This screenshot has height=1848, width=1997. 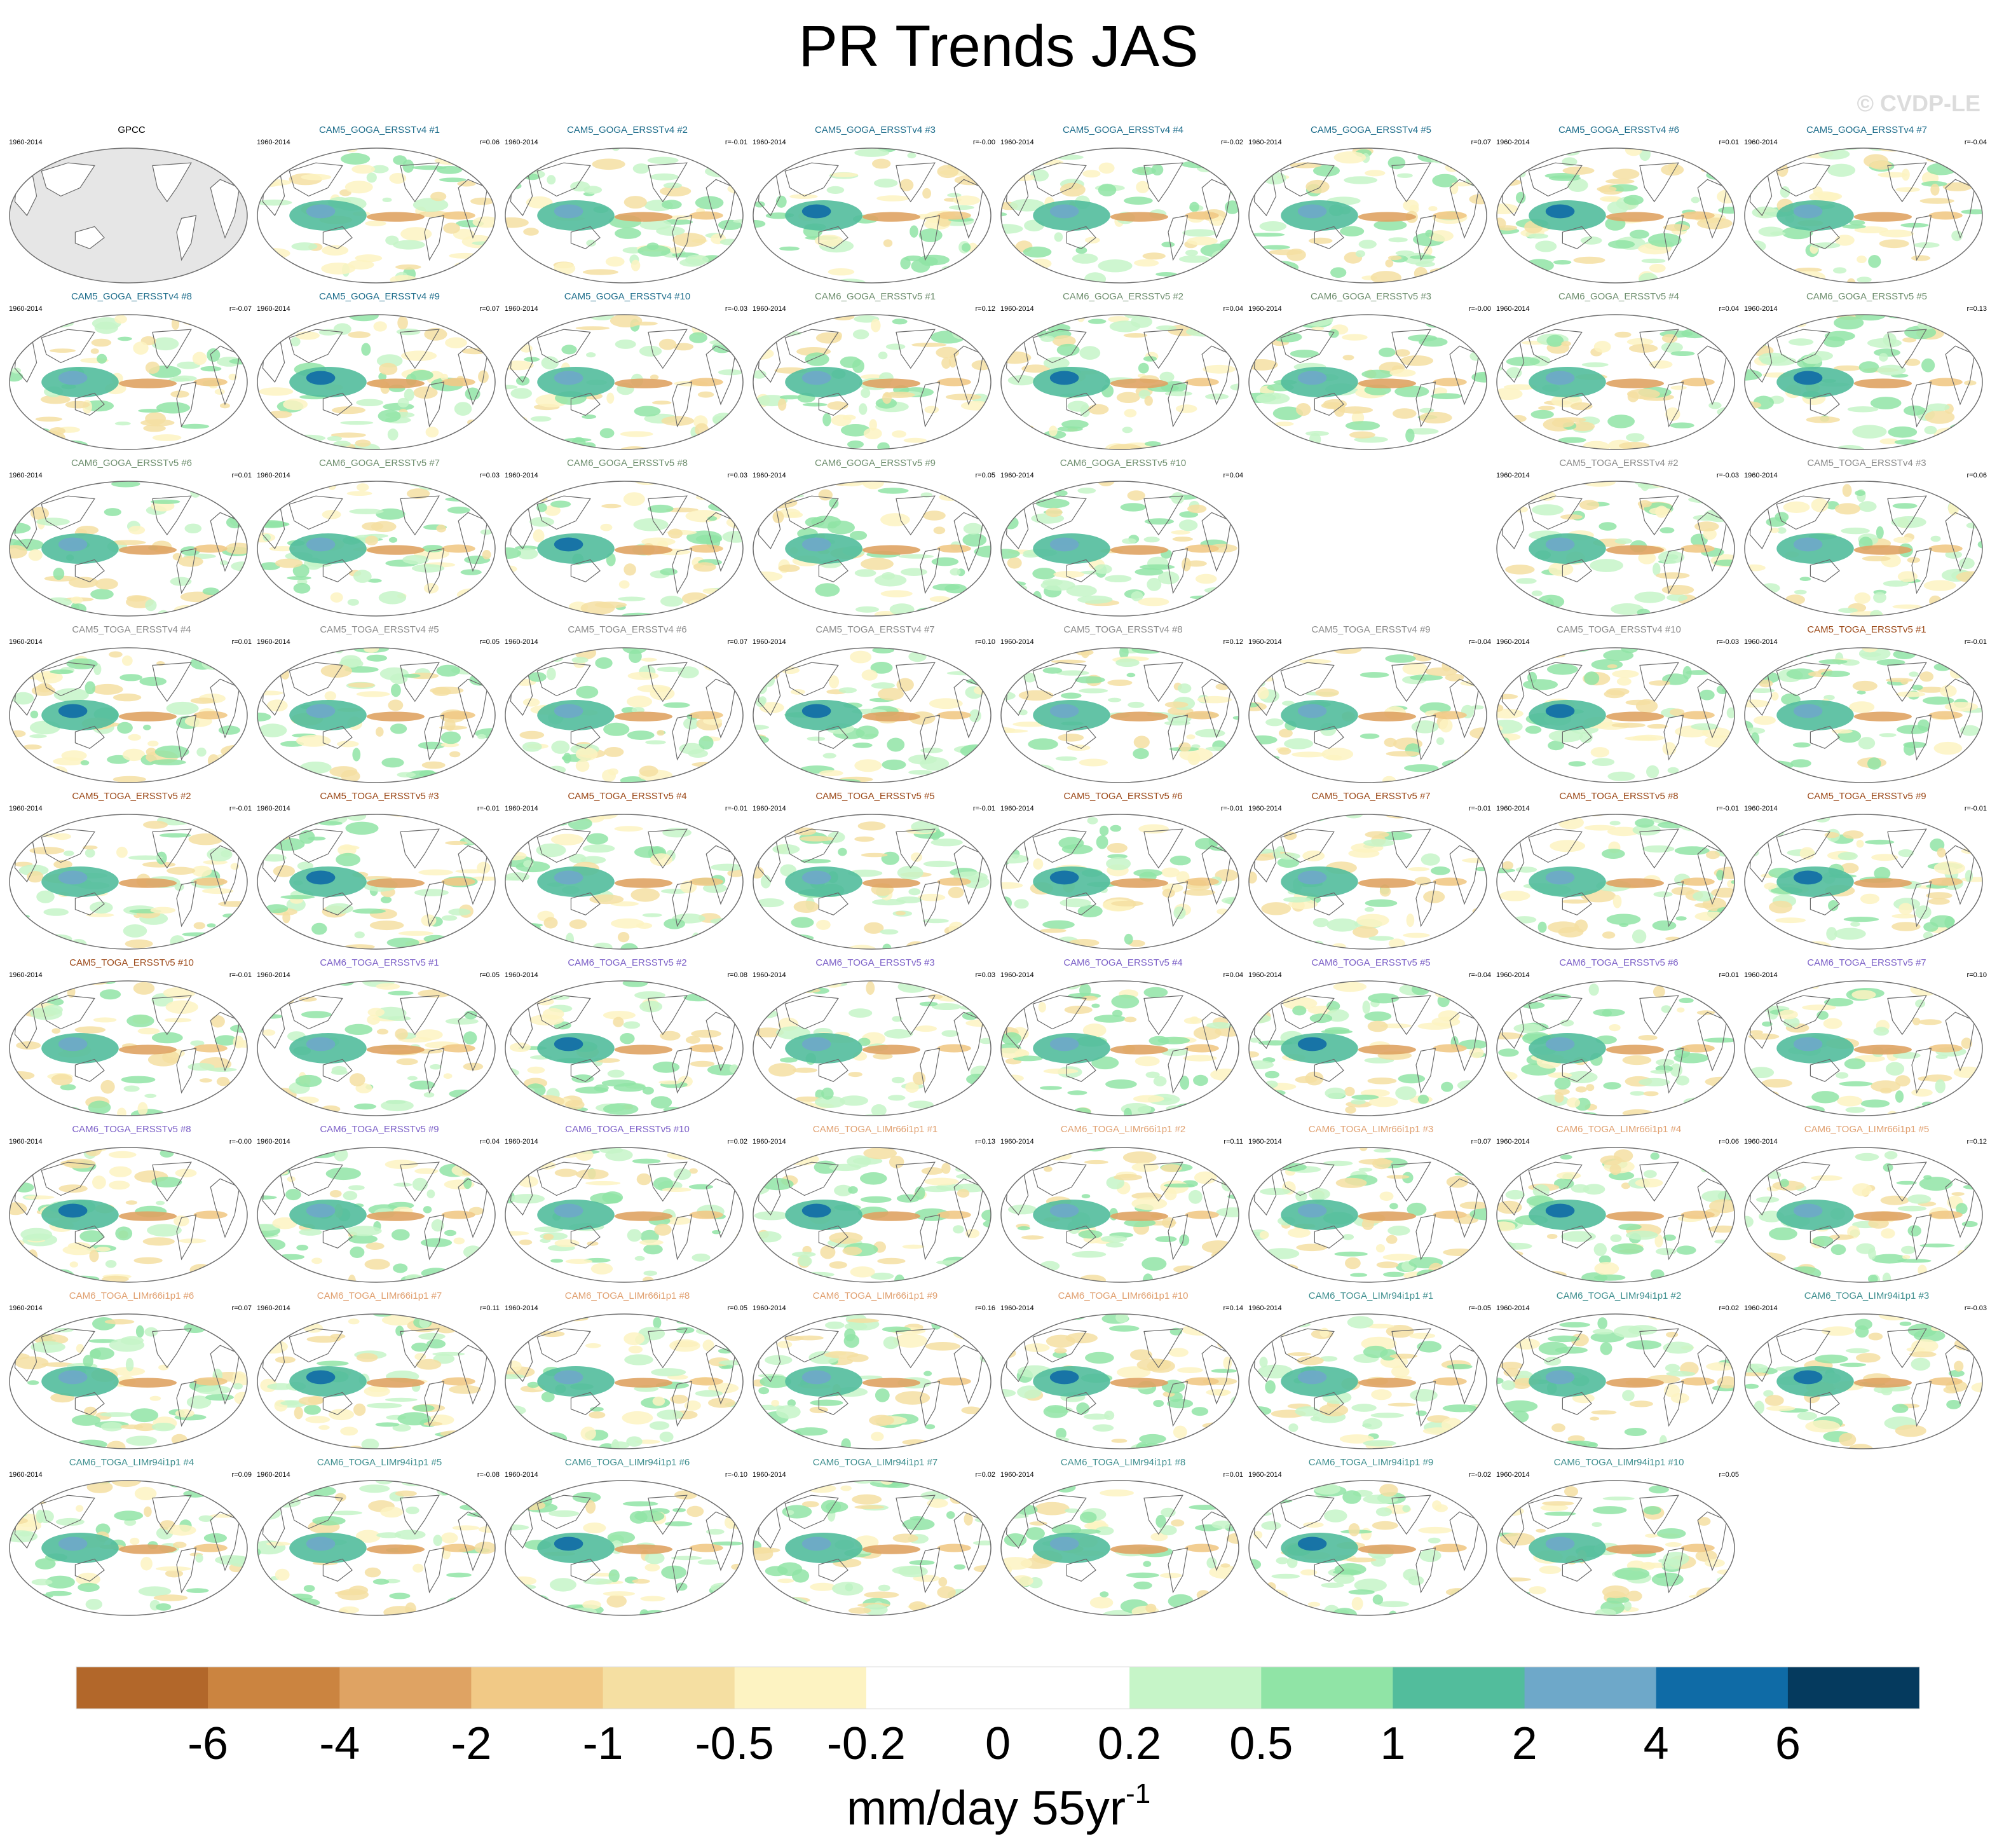 I want to click on map-panel: CAM6_TOGA_LIMr66i1p1 #1 1960-2014 r=0.13, so click(x=875, y=1207).